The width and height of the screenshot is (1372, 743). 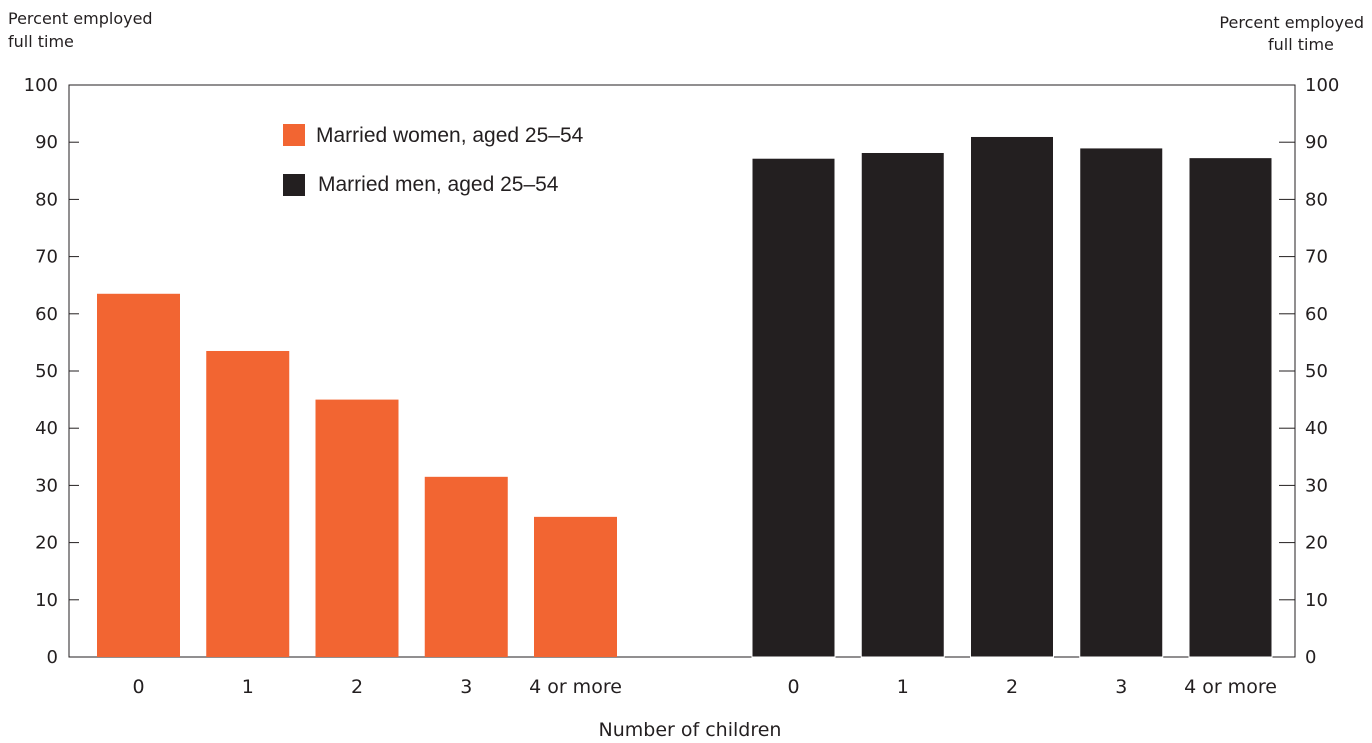 I want to click on left-y-tick-label: 100, so click(x=41, y=85).